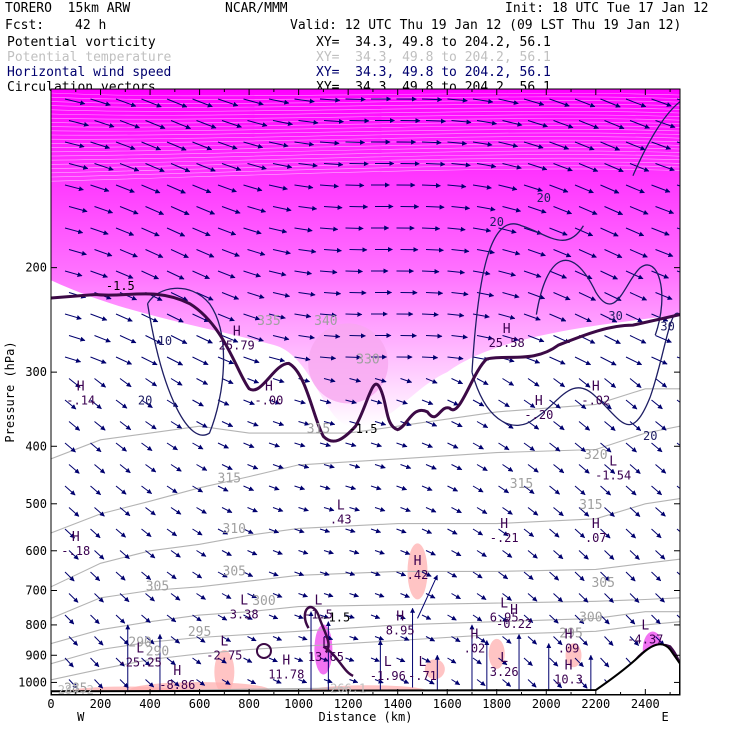 The height and width of the screenshot is (740, 740). What do you see at coordinates (590, 505) in the screenshot?
I see `theta-label: 315` at bounding box center [590, 505].